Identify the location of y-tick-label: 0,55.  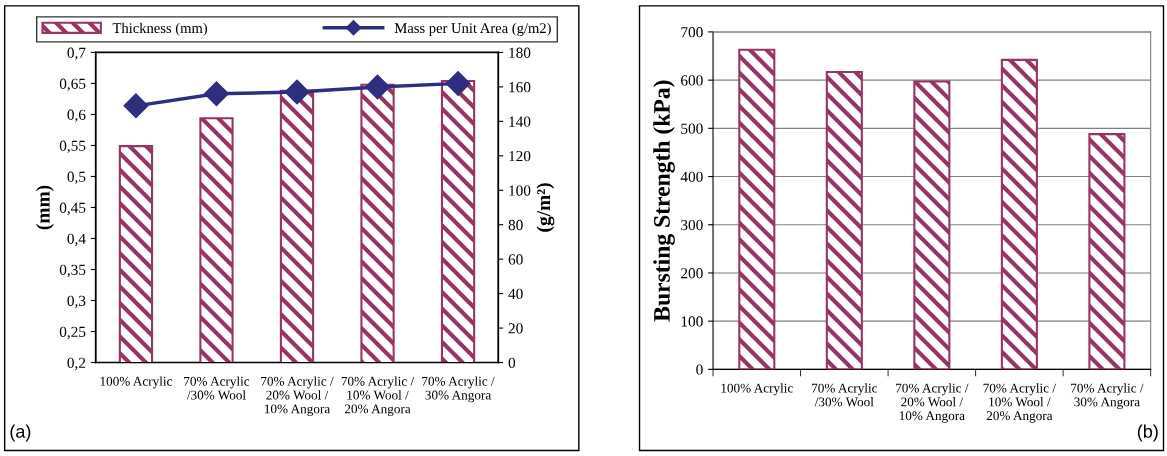
(72, 147).